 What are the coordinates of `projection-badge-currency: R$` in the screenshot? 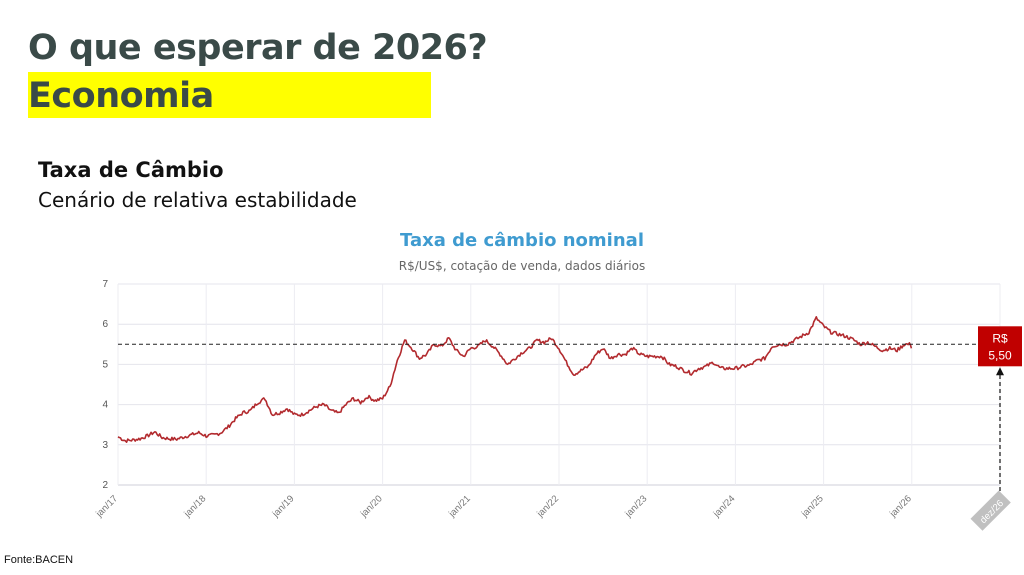 It's located at (1000, 338).